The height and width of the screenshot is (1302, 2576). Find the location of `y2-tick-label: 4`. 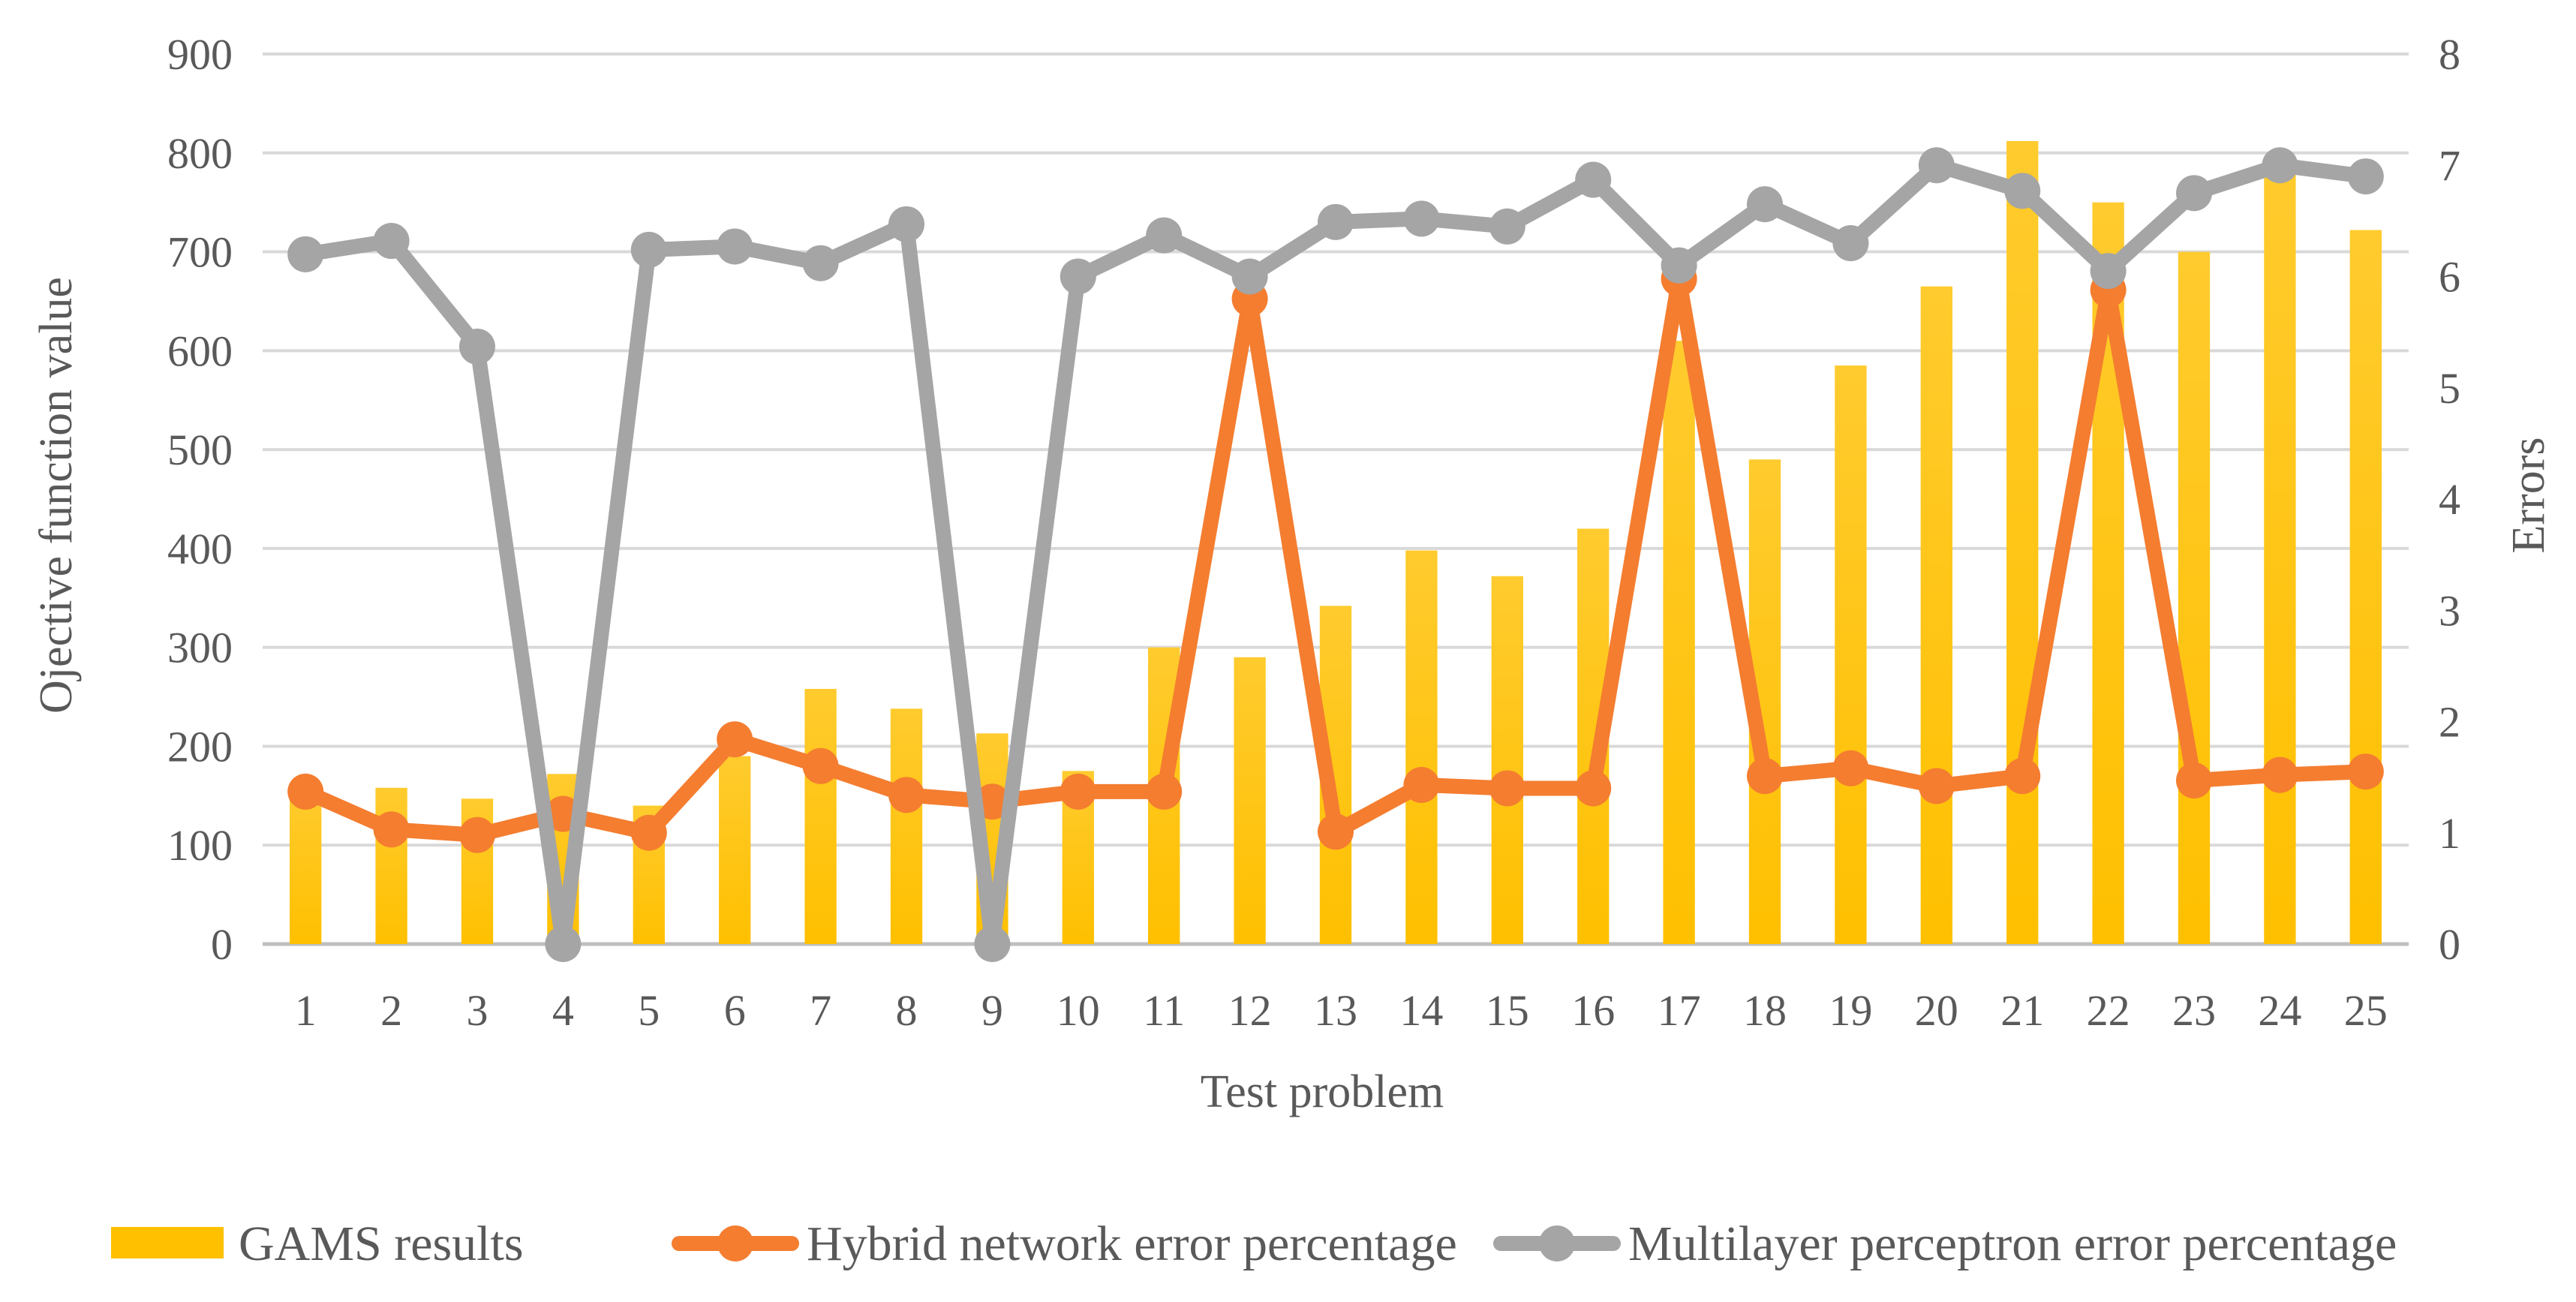

y2-tick-label: 4 is located at coordinates (2449, 499).